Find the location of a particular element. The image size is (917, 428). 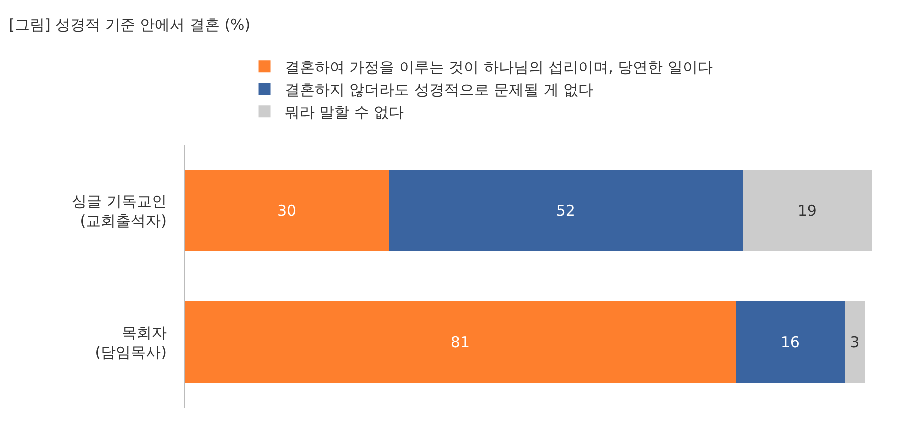

chart-title: [그림] 성경적 기준 안에서 결혼 (%) is located at coordinates (130, 25).